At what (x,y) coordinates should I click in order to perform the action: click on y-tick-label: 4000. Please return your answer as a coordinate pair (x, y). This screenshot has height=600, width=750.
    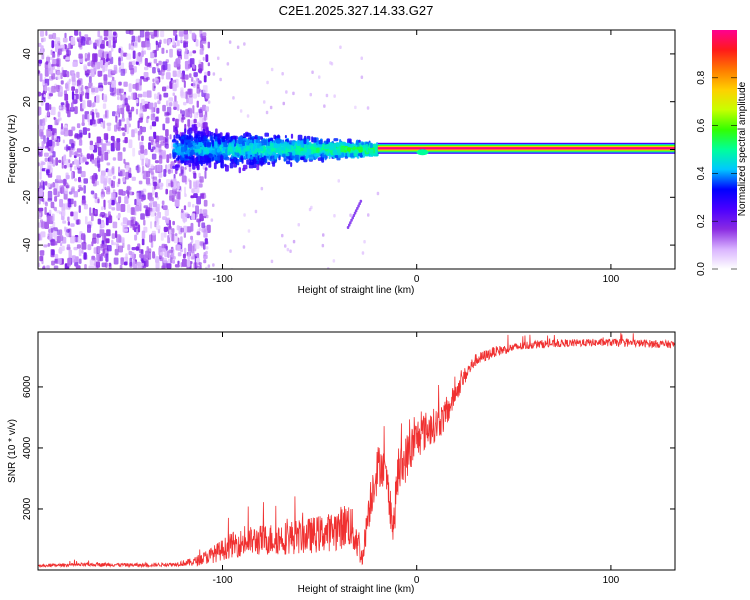
    Looking at the image, I should click on (27, 447).